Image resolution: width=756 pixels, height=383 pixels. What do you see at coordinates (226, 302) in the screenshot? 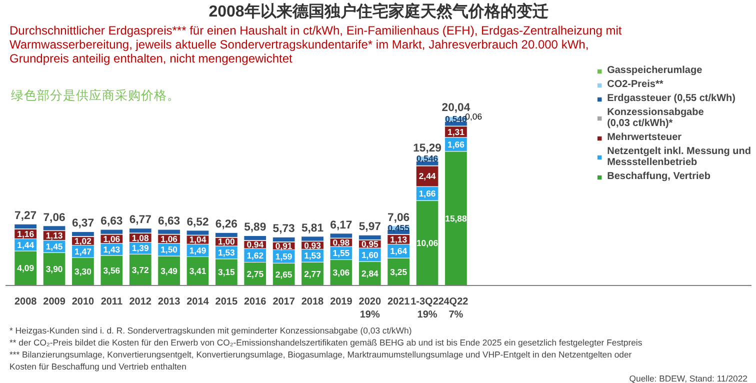
I see `x-tick-label: 2015` at bounding box center [226, 302].